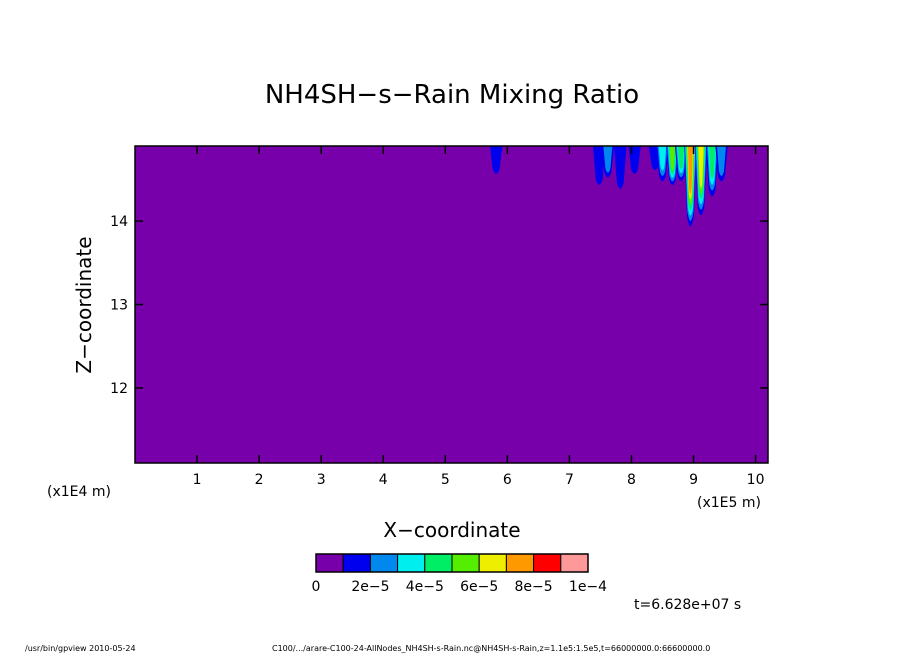 This screenshot has width=904, height=654. What do you see at coordinates (119, 306) in the screenshot?
I see `y-tick-label-1: 13` at bounding box center [119, 306].